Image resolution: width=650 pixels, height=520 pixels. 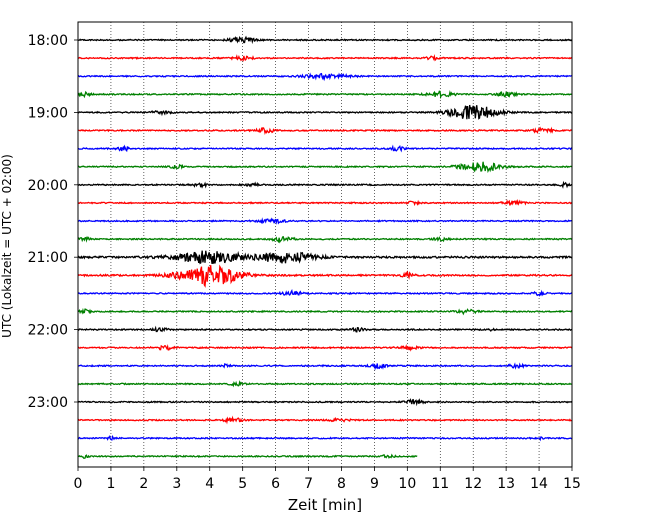 What do you see at coordinates (242, 484) in the screenshot?
I see `x-tick-label-5: 5` at bounding box center [242, 484].